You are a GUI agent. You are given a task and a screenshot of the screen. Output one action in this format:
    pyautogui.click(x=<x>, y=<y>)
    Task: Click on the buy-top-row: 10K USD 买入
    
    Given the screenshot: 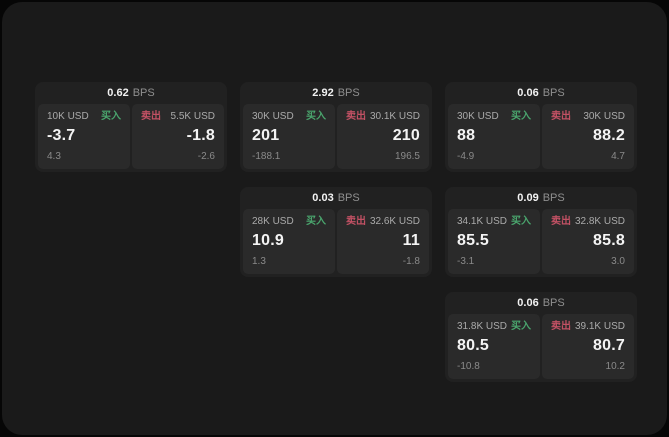 What is the action you would take?
    pyautogui.click(x=84, y=117)
    